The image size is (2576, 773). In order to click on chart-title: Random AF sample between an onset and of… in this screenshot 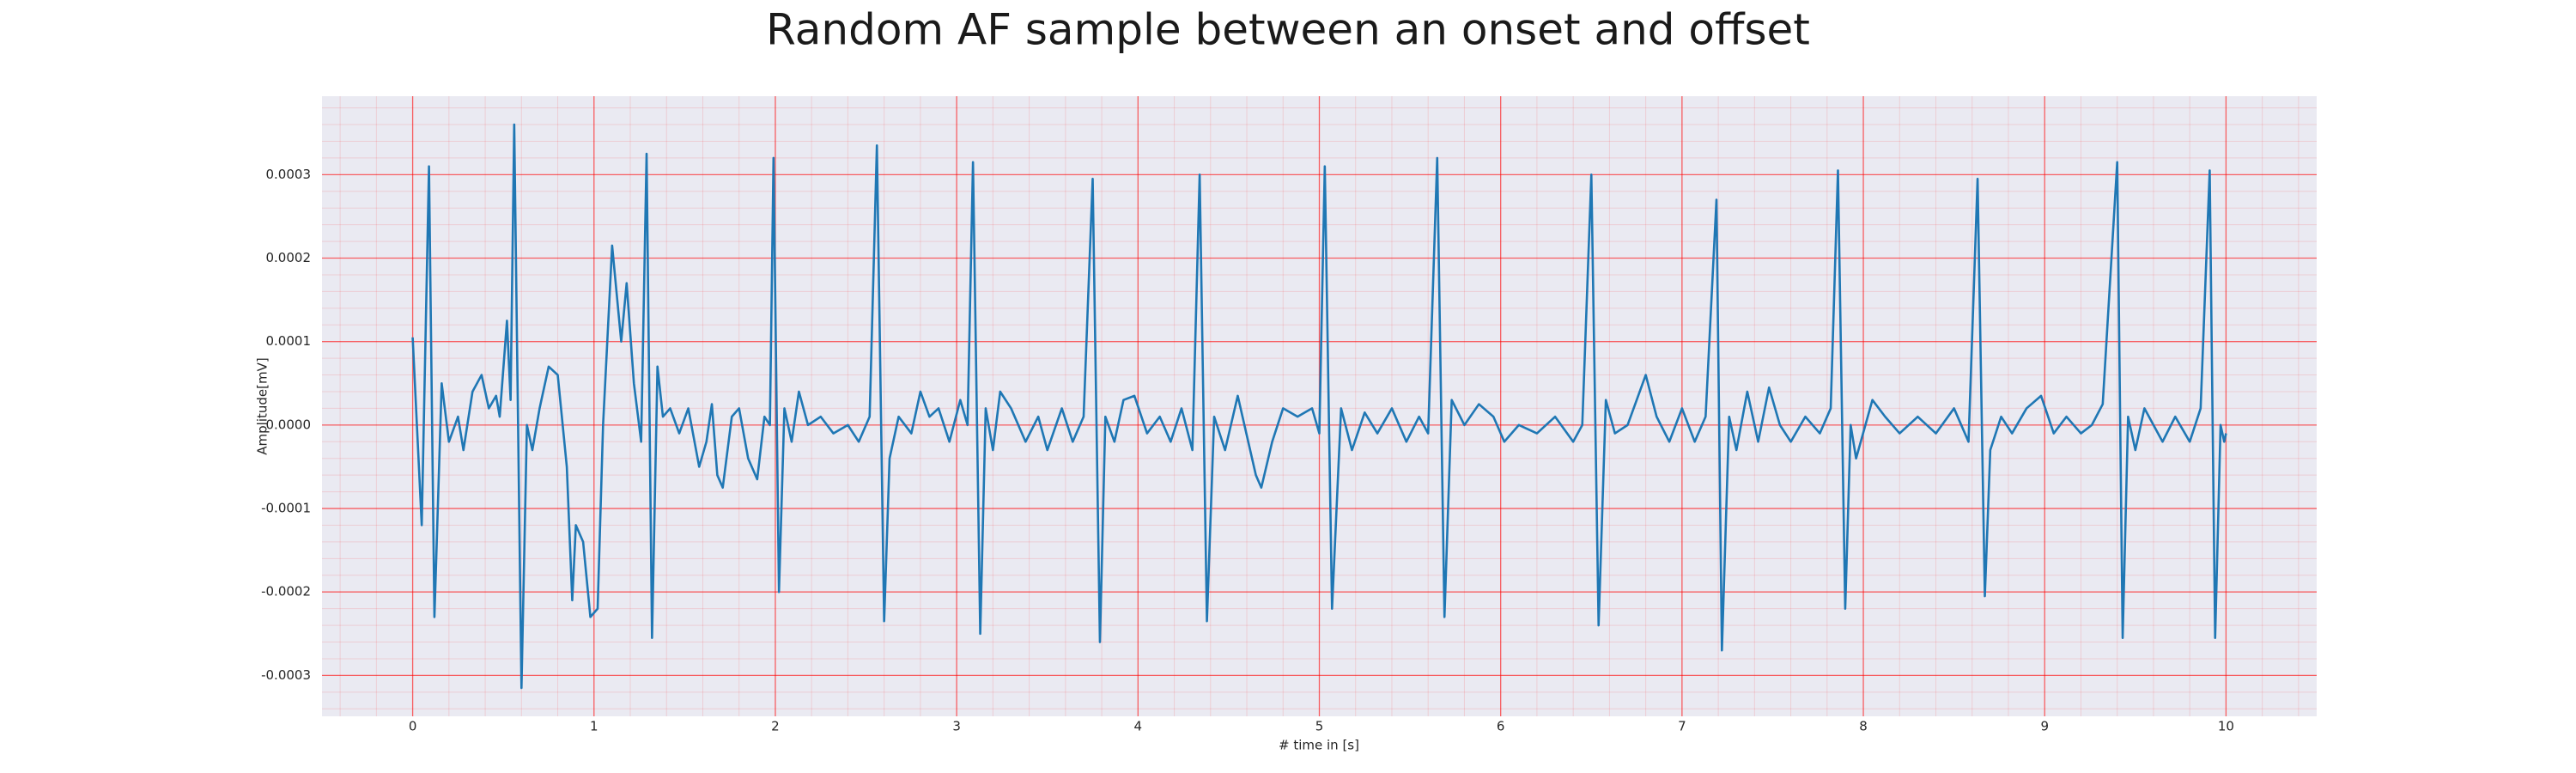, I will do `click(1288, 30)`.